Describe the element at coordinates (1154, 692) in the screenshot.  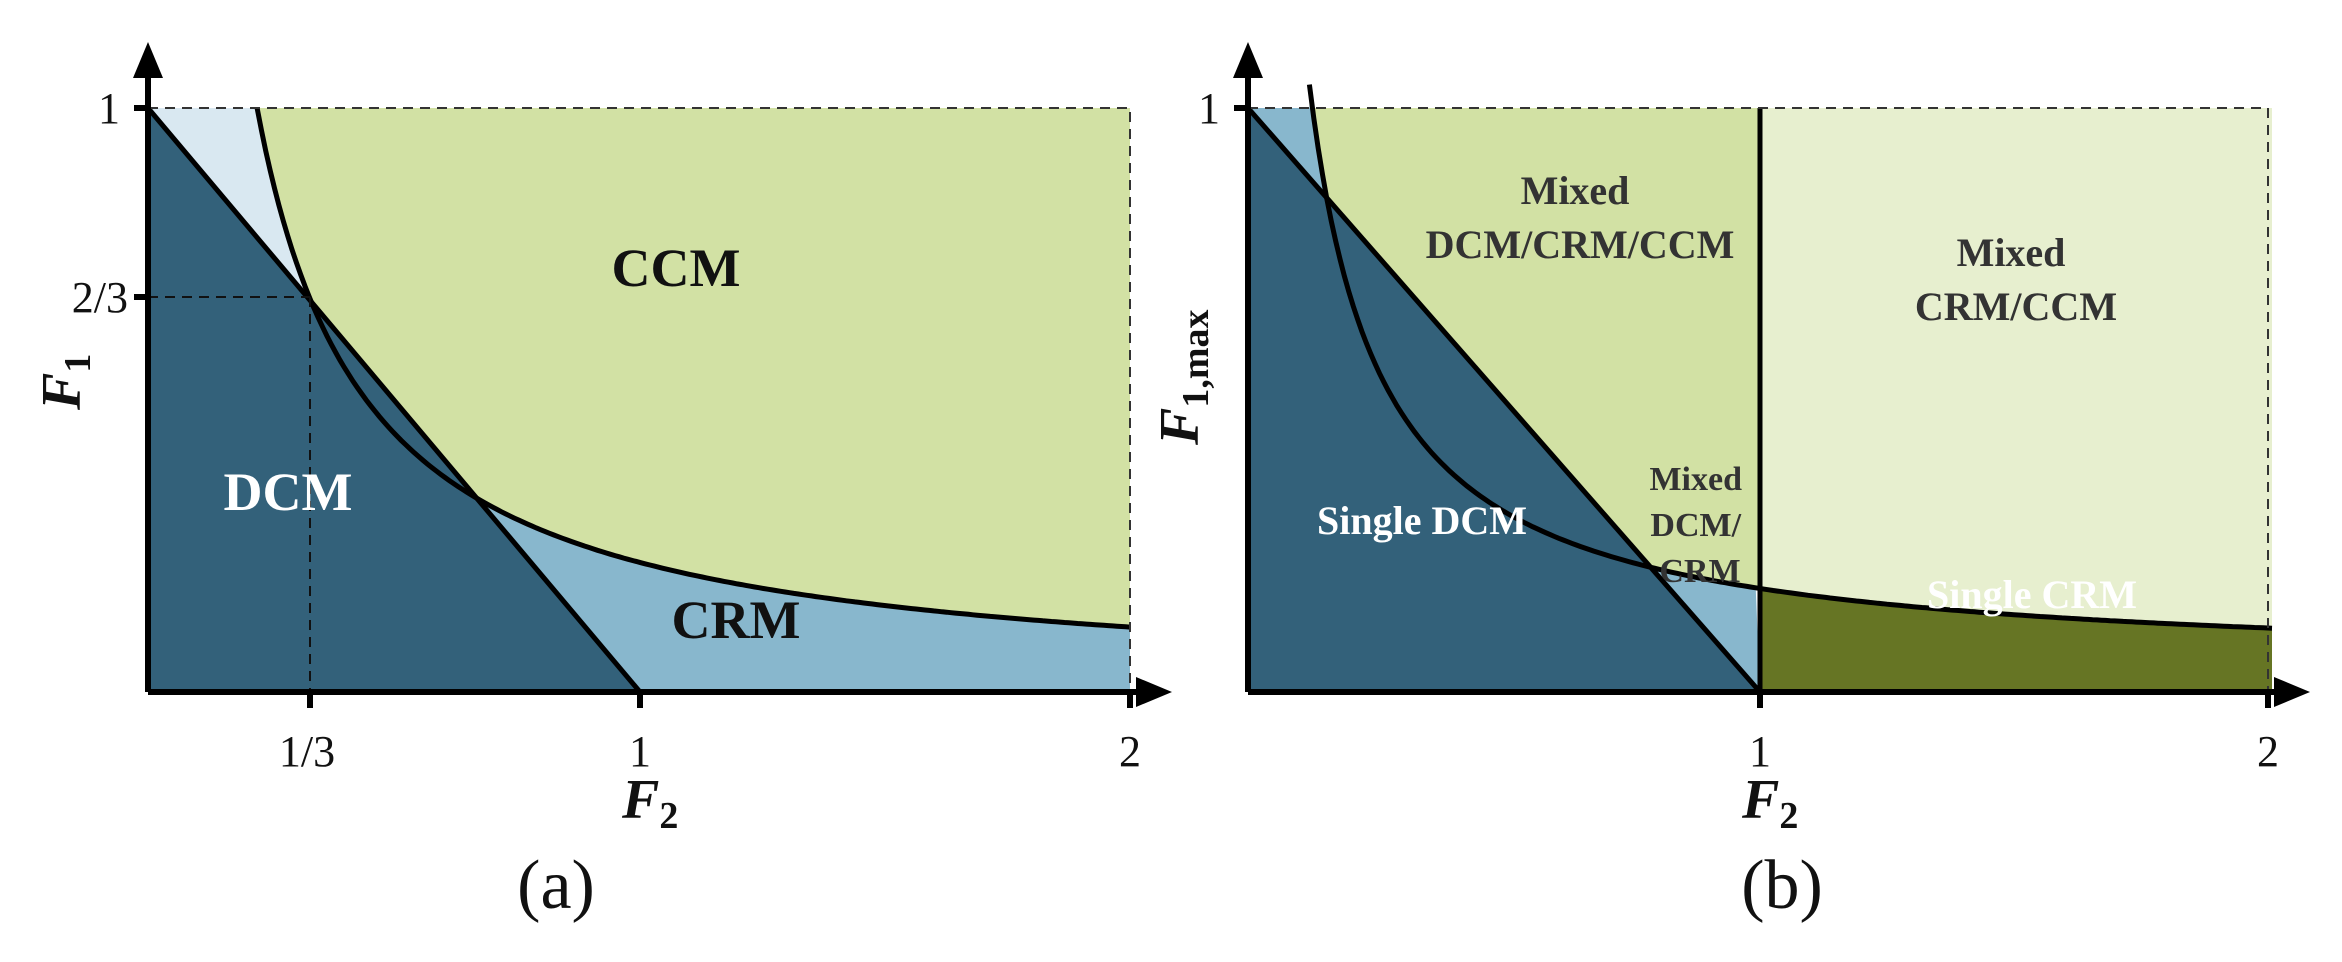
I see `panel-a-x-arrow` at that location.